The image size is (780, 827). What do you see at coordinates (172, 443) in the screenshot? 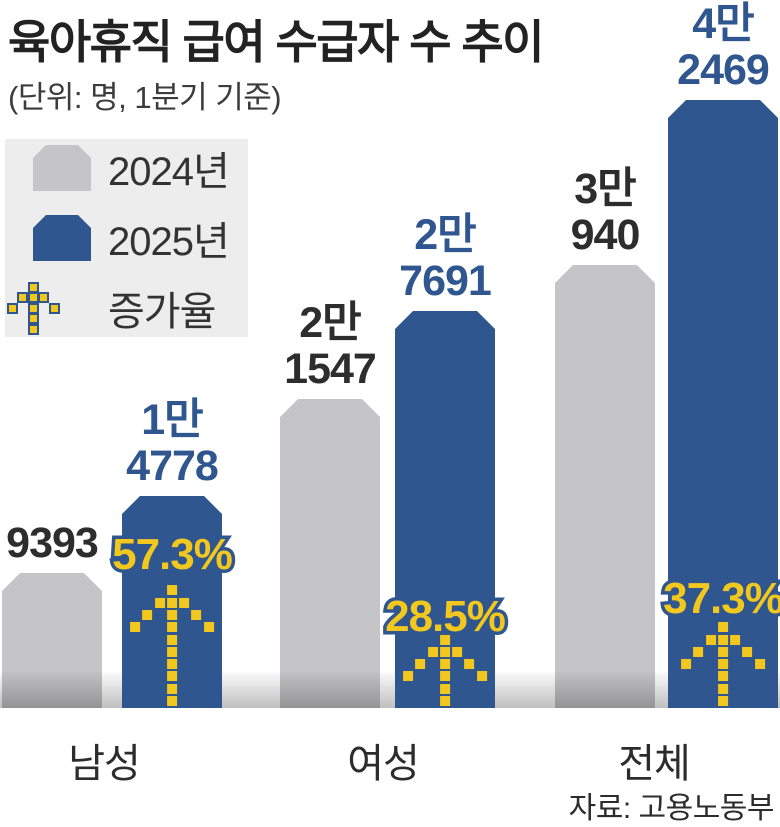
I see `value-label-2025-male: 1만 4778` at bounding box center [172, 443].